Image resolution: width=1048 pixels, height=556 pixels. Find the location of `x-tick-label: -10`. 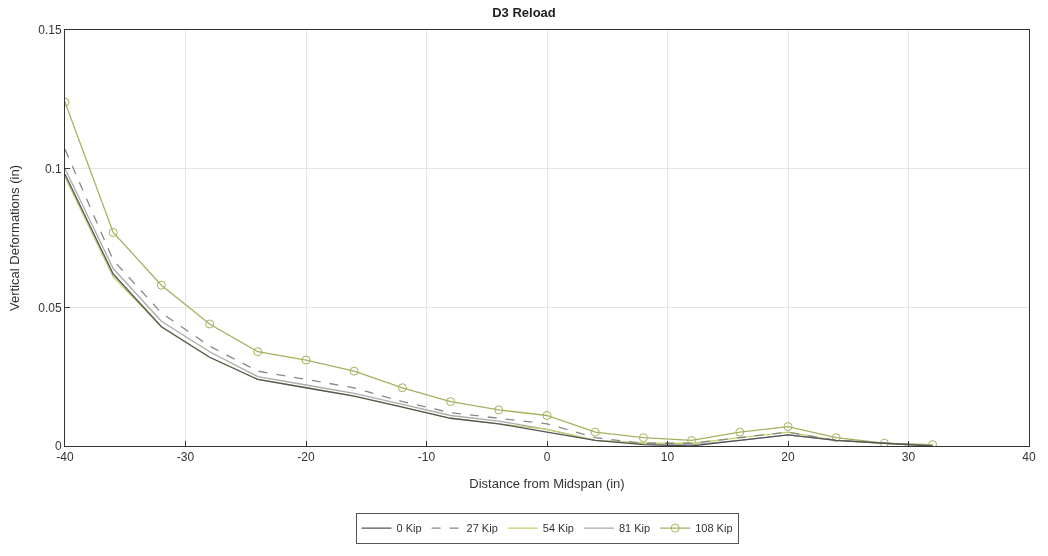

x-tick-label: -10 is located at coordinates (426, 457).